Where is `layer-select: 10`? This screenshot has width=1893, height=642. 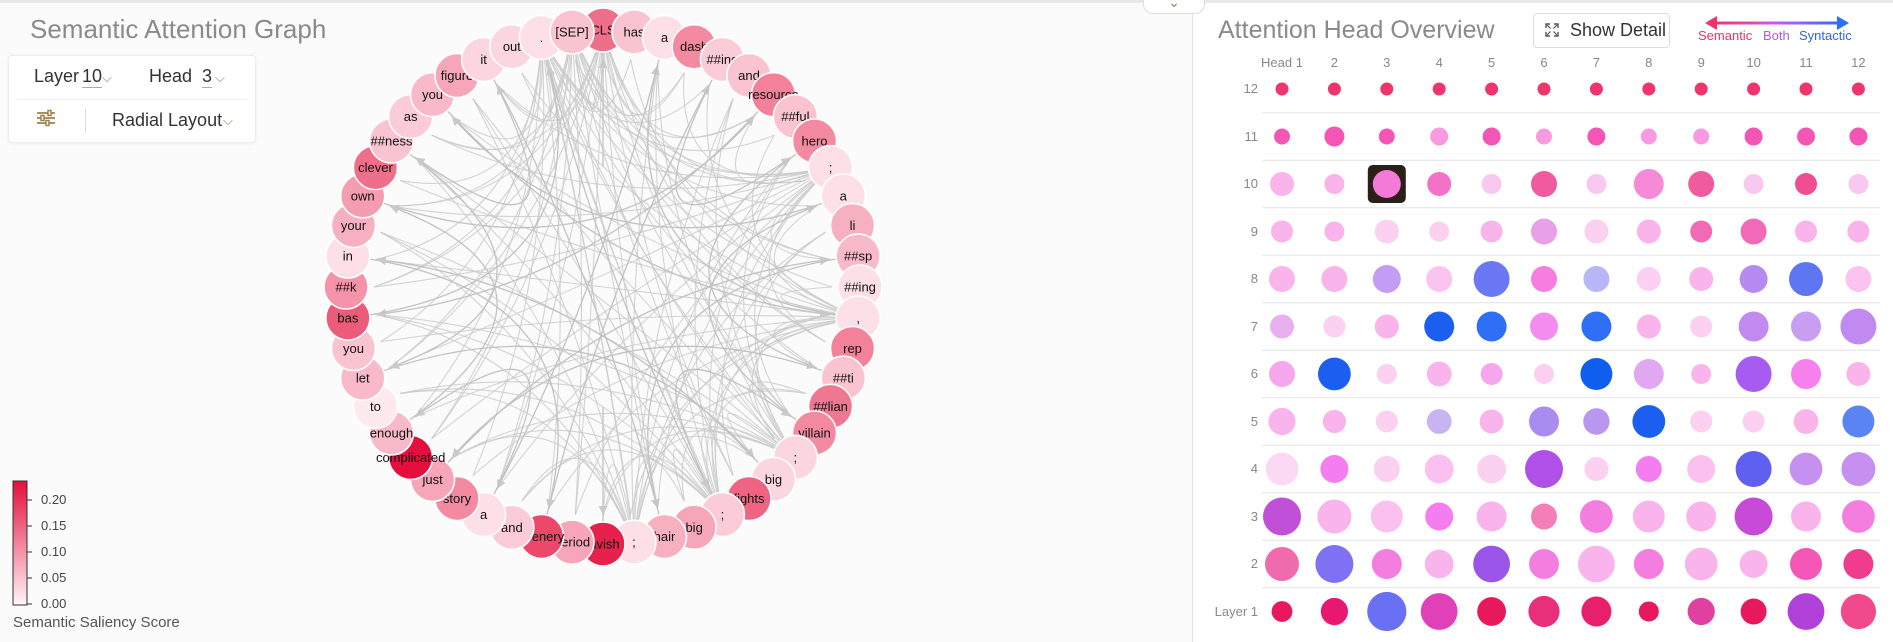 layer-select: 10 is located at coordinates (92, 77).